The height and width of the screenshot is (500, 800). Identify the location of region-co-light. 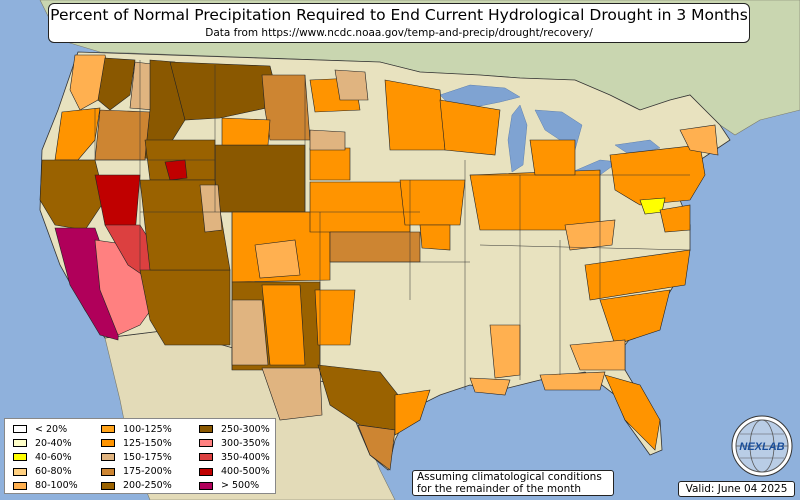
(277, 259).